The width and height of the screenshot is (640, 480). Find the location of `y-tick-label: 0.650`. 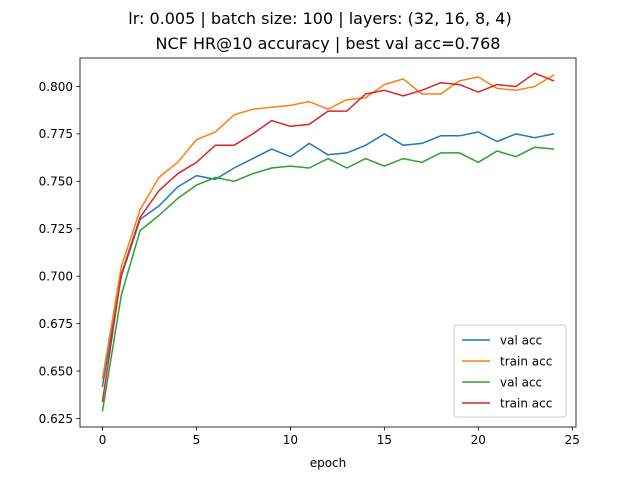

y-tick-label: 0.650 is located at coordinates (56, 371).